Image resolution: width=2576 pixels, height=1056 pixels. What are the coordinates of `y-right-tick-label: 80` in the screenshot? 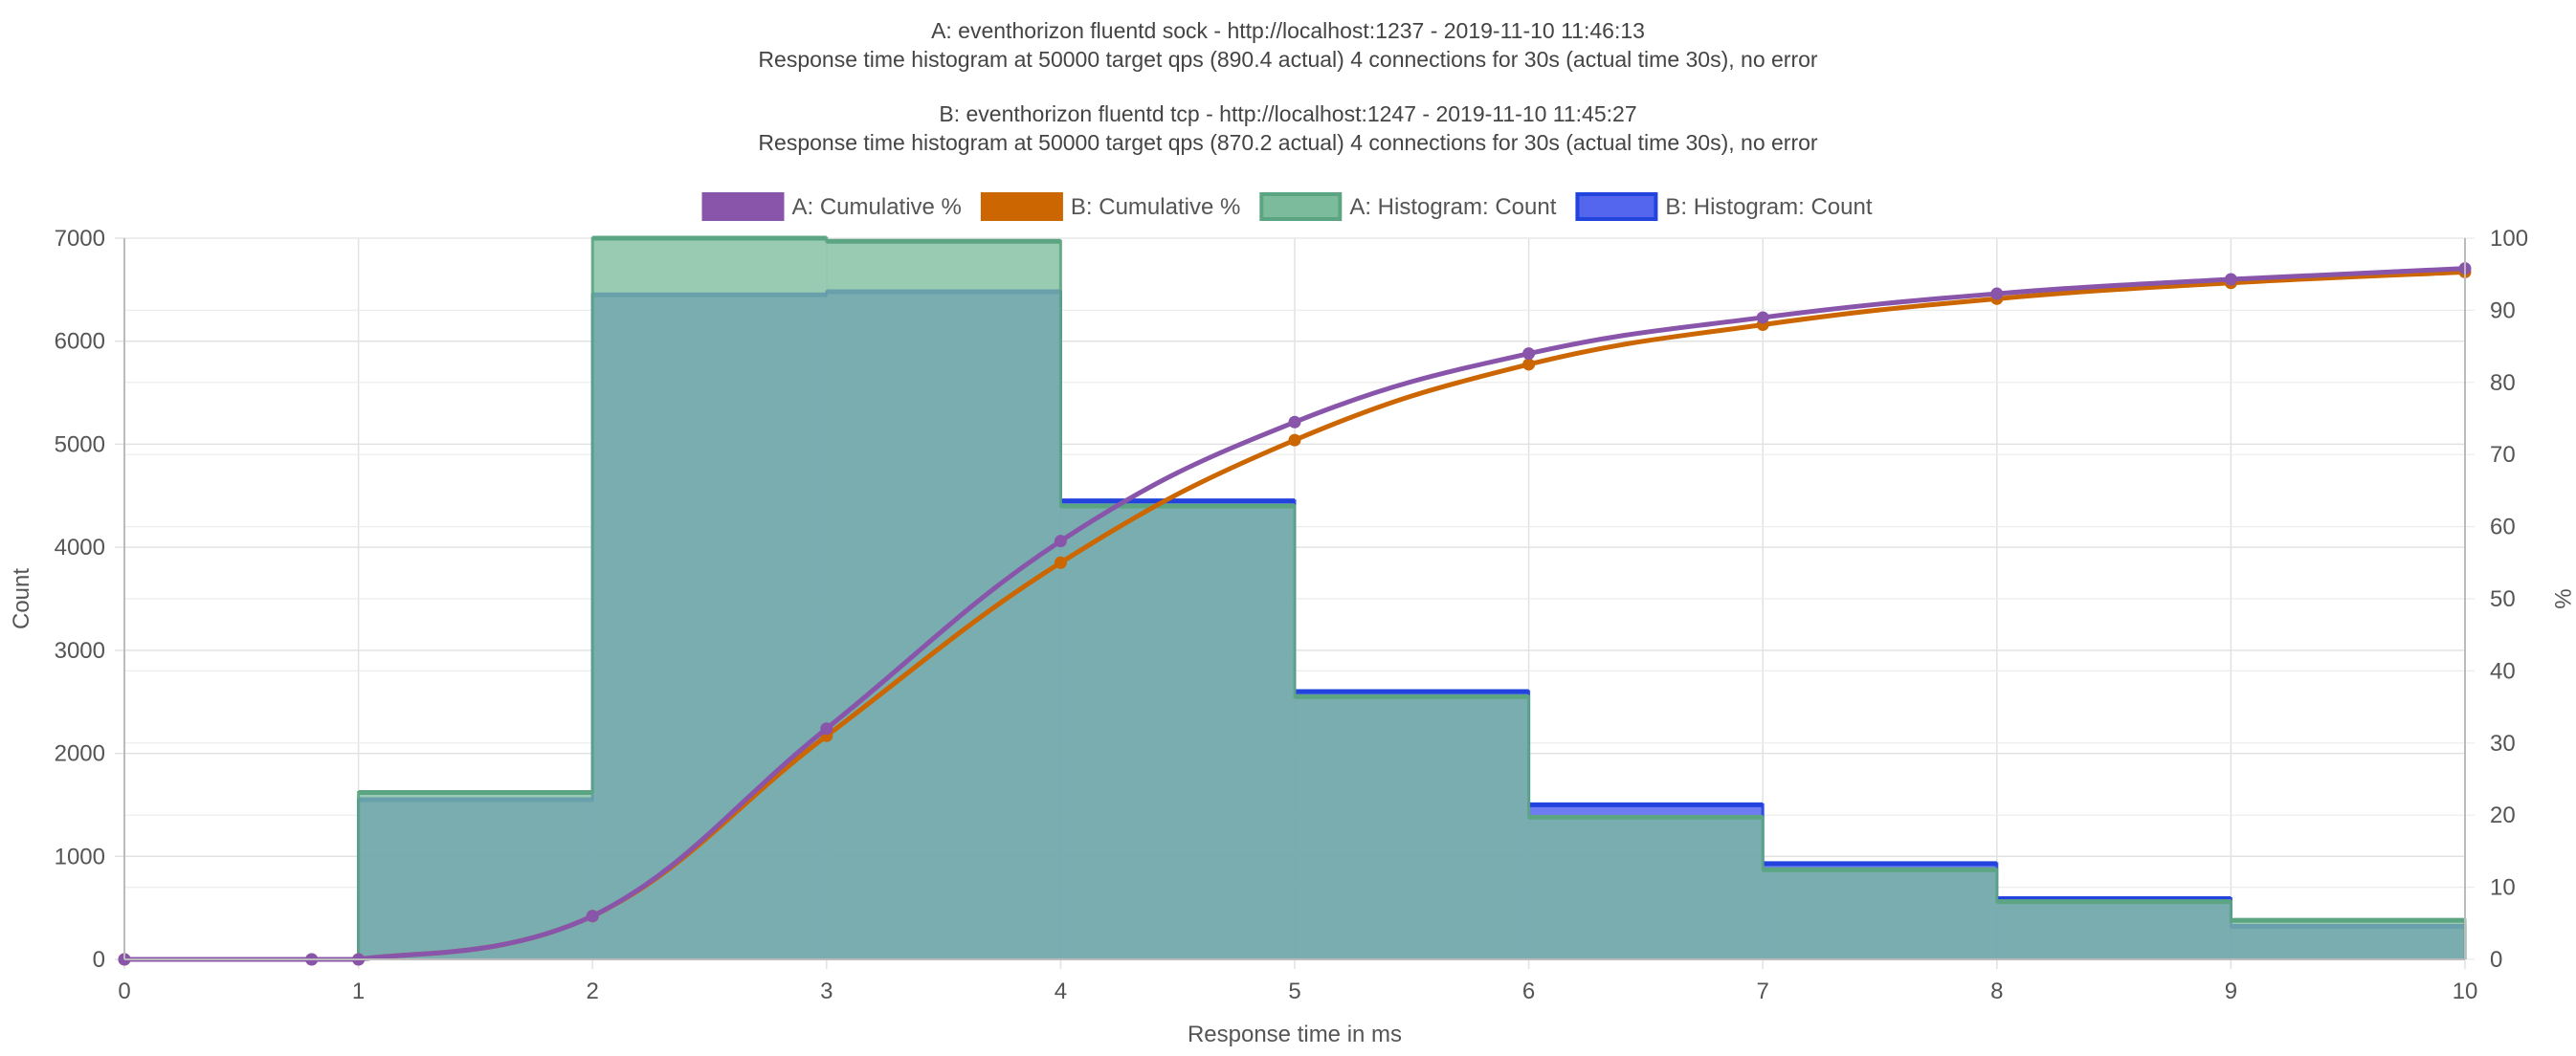 It's located at (2503, 383).